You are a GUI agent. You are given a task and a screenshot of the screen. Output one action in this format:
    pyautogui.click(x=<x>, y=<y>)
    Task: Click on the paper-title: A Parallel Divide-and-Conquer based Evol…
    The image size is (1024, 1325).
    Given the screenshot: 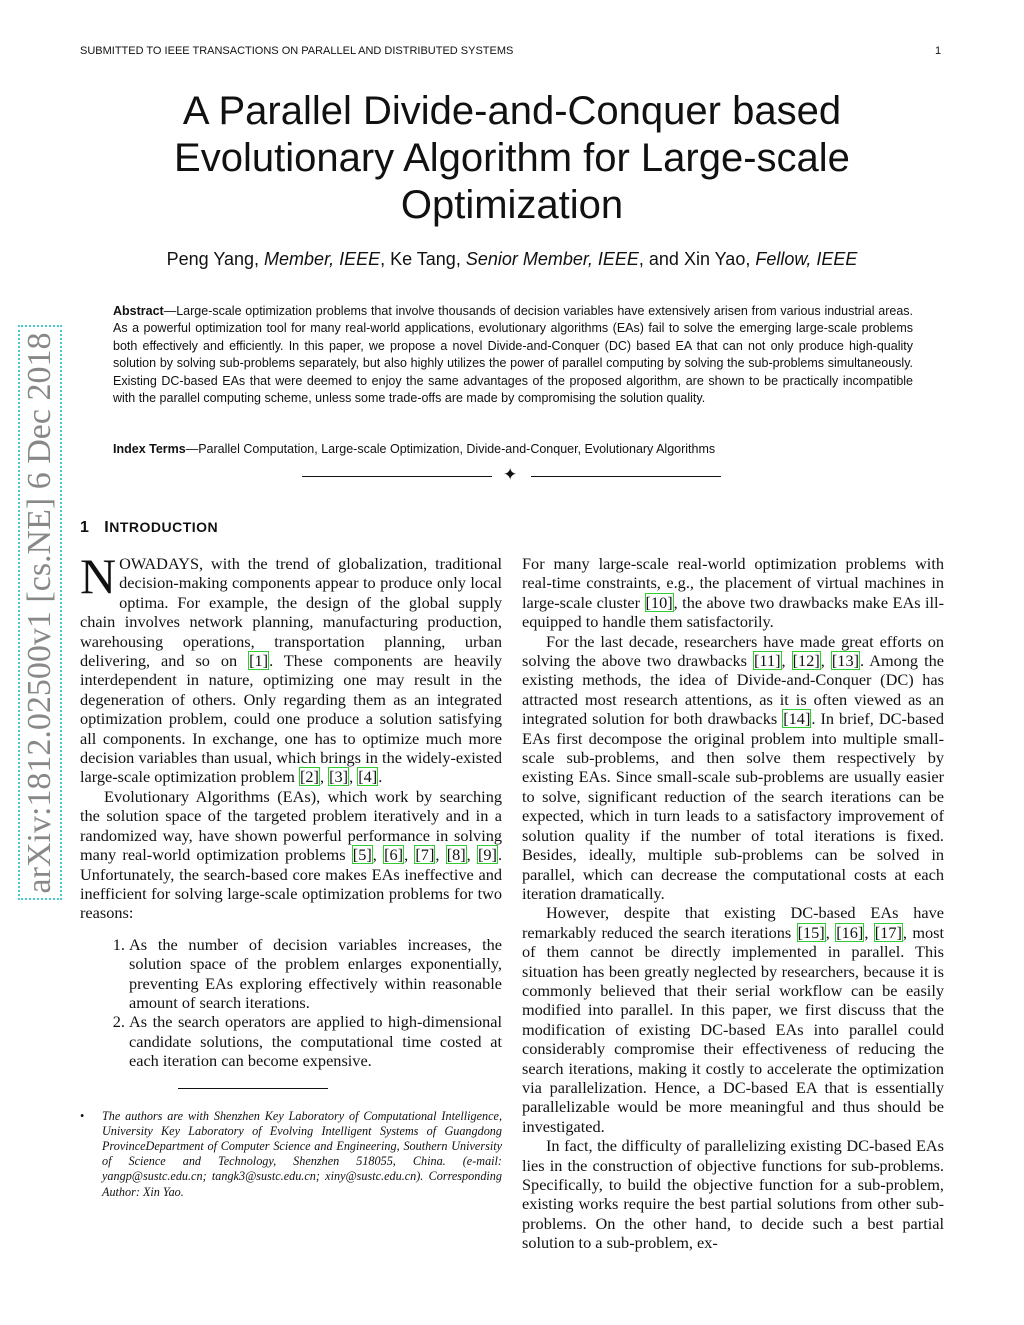 What is the action you would take?
    pyautogui.click(x=512, y=158)
    